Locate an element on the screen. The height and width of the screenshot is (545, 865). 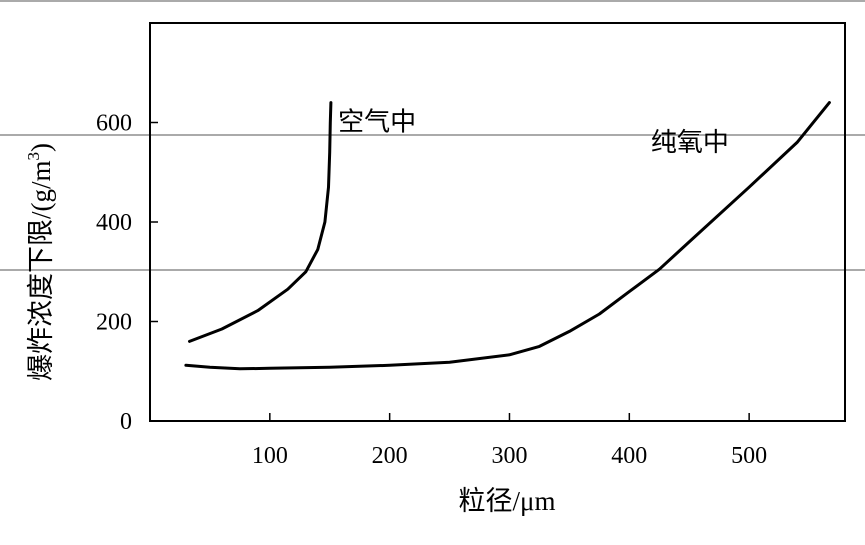
y-tick-label: 400 is located at coordinates (114, 223).